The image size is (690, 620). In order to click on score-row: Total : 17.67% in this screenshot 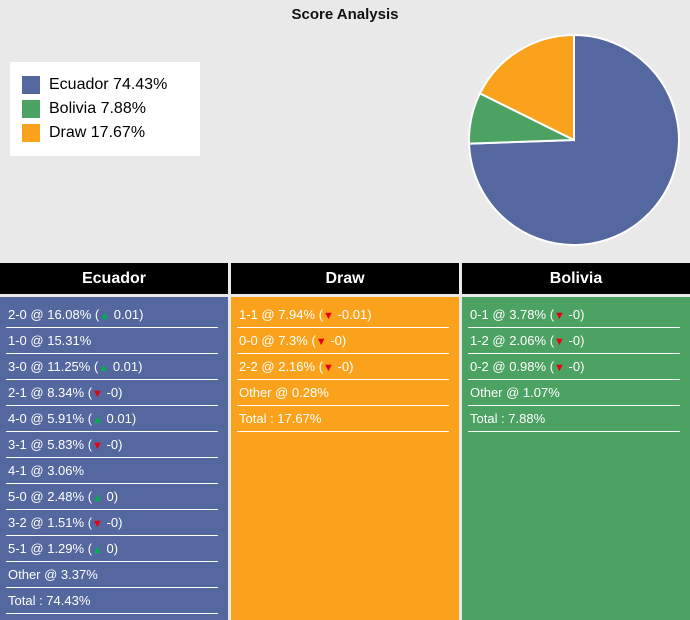, I will do `click(343, 419)`.